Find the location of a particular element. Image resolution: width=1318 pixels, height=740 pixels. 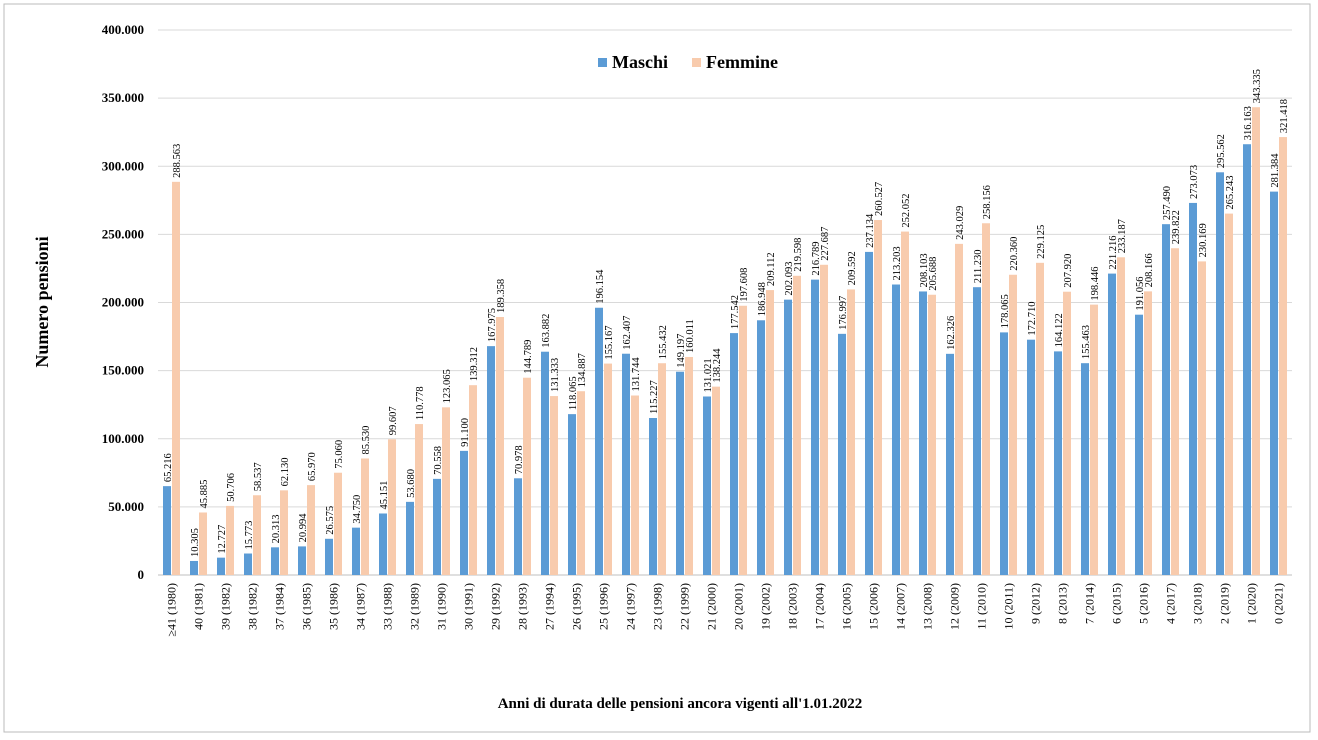

value-label: 160.011 is located at coordinates (690, 336).